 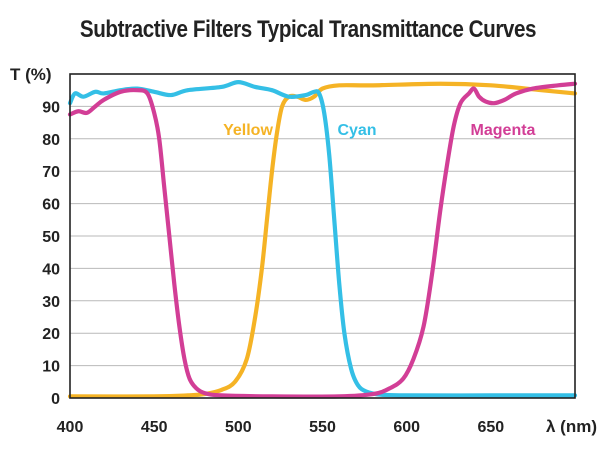 What do you see at coordinates (571, 426) in the screenshot?
I see `x-axis-label: λ (nm)` at bounding box center [571, 426].